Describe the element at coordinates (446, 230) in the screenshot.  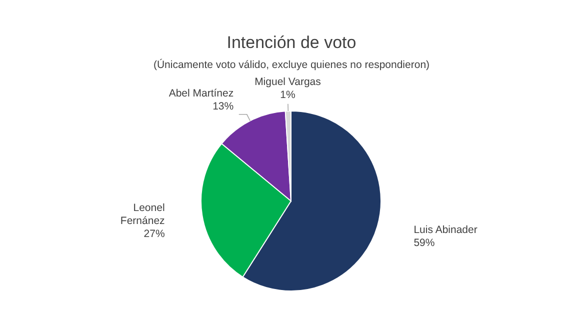
I see `slice-label: Luis Abinader` at that location.